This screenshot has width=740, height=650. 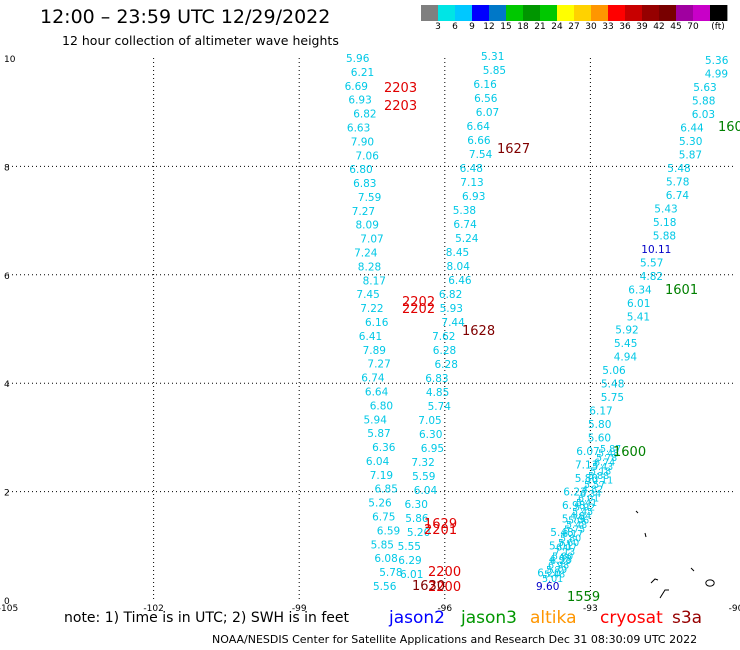 I want to click on wave-height-value: 6.48, so click(x=471, y=169).